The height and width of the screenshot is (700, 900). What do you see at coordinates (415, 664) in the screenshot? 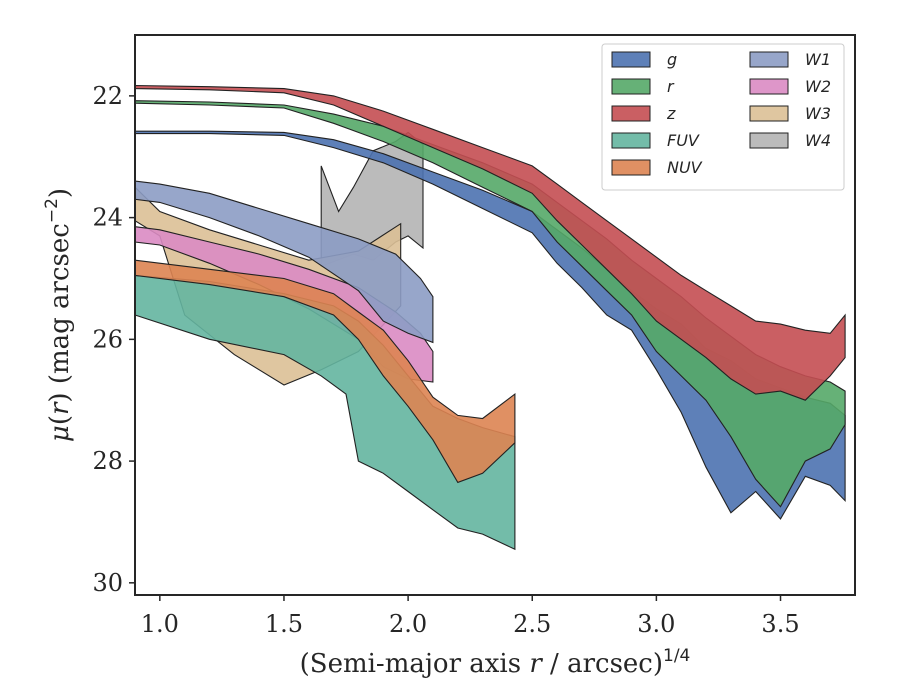
I see `x-axis-label-prefix: (Semi-major axis` at bounding box center [415, 664].